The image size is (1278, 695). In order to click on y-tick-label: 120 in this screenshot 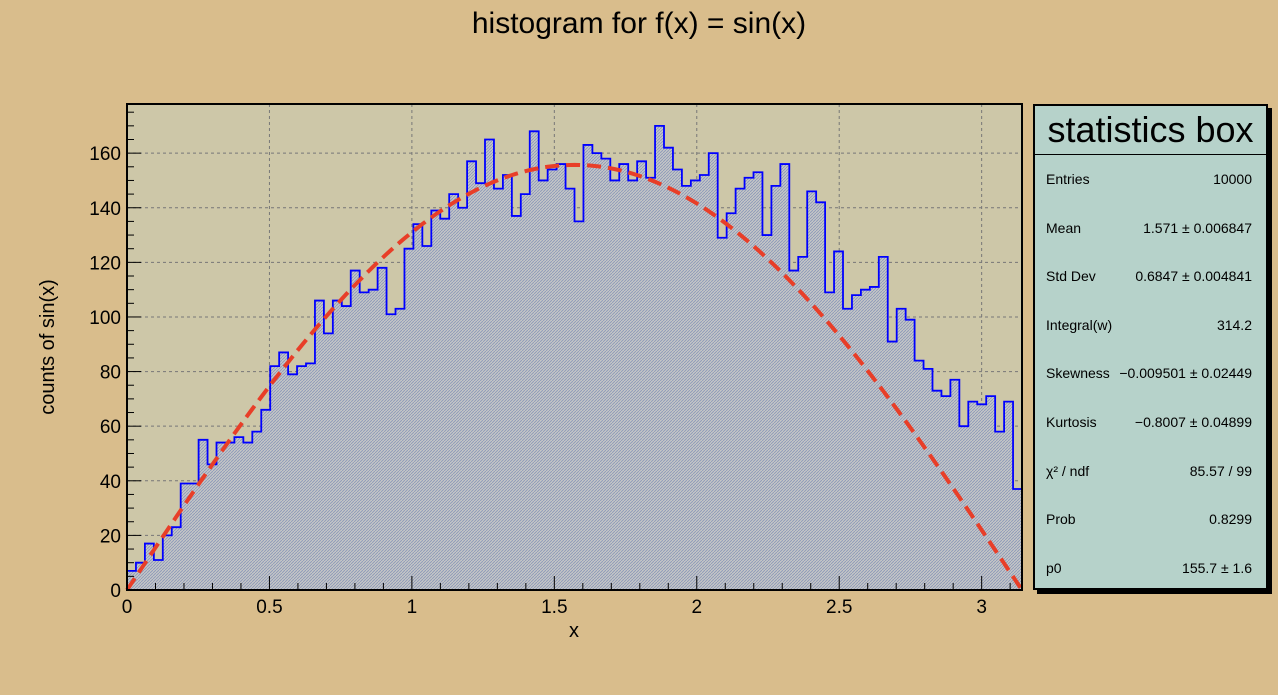, I will do `click(105, 263)`.